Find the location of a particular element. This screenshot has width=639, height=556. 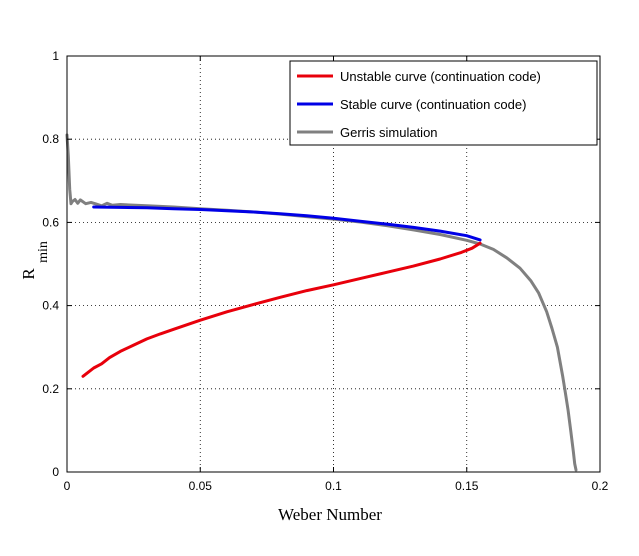

y-tick-label: 0.2 is located at coordinates (50, 389).